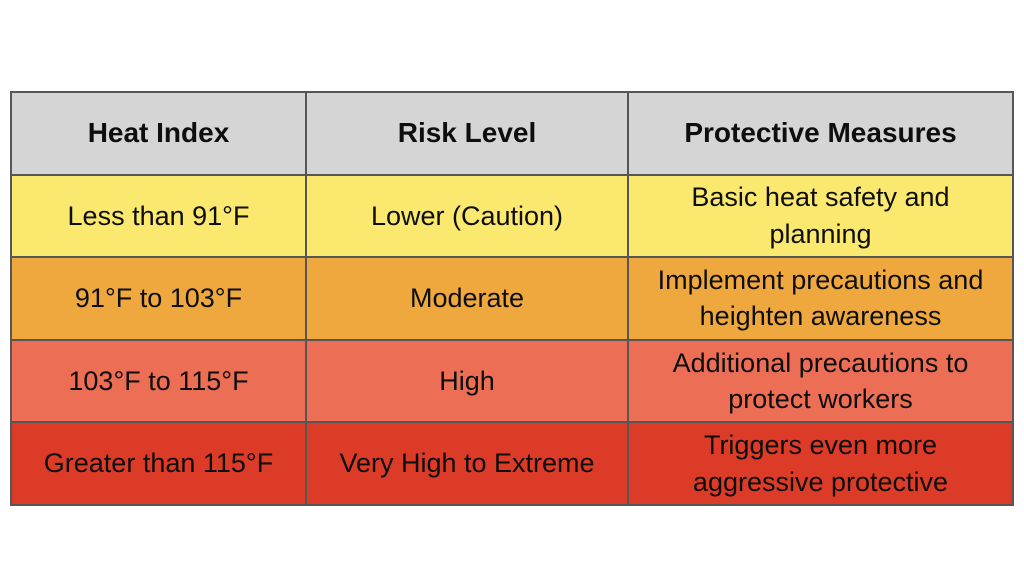 The width and height of the screenshot is (1024, 576). What do you see at coordinates (158, 463) in the screenshot?
I see `cell-heat-index-row-3: Greater than 115°F` at bounding box center [158, 463].